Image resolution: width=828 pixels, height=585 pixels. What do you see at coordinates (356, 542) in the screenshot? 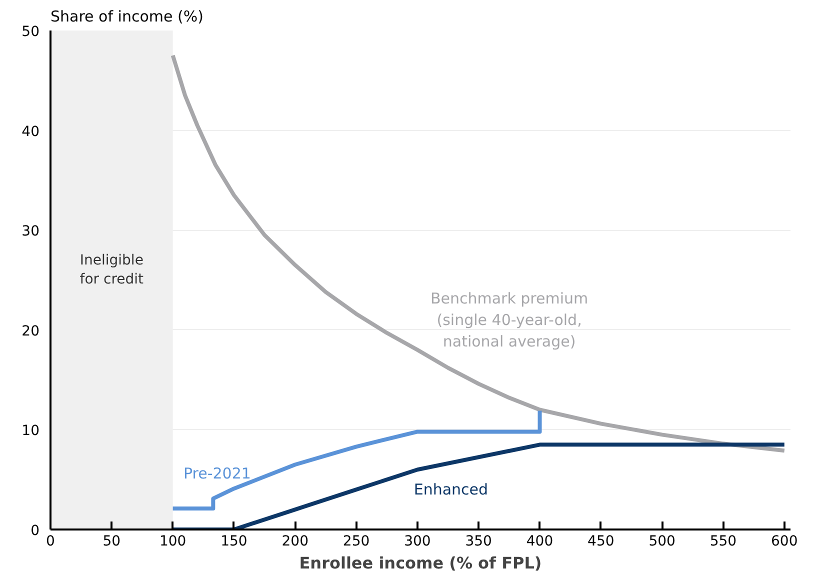
I see `x-tick-label: 250` at bounding box center [356, 542].